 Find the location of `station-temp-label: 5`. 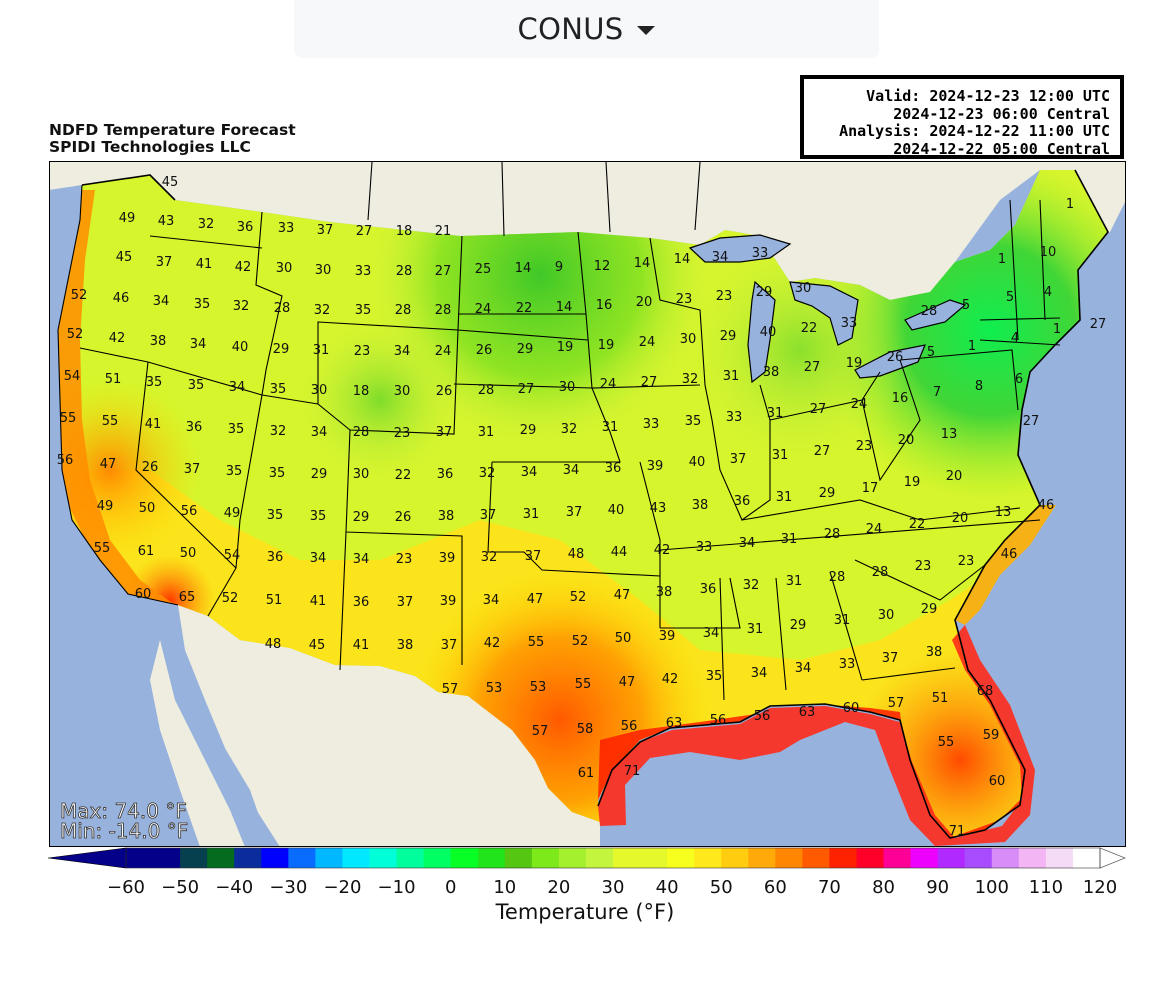

station-temp-label: 5 is located at coordinates (931, 352).